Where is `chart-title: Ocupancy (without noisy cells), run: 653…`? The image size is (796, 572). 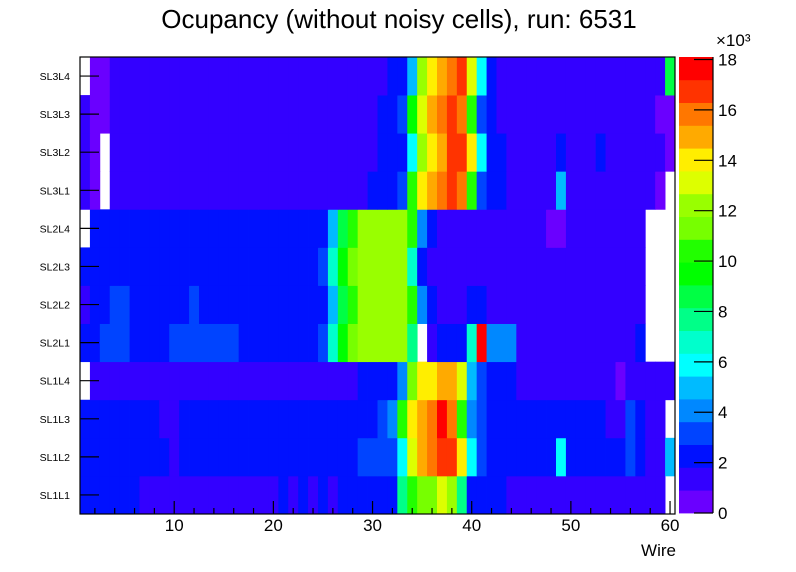
chart-title: Ocupancy (without noisy cells), run: 653… is located at coordinates (398, 19).